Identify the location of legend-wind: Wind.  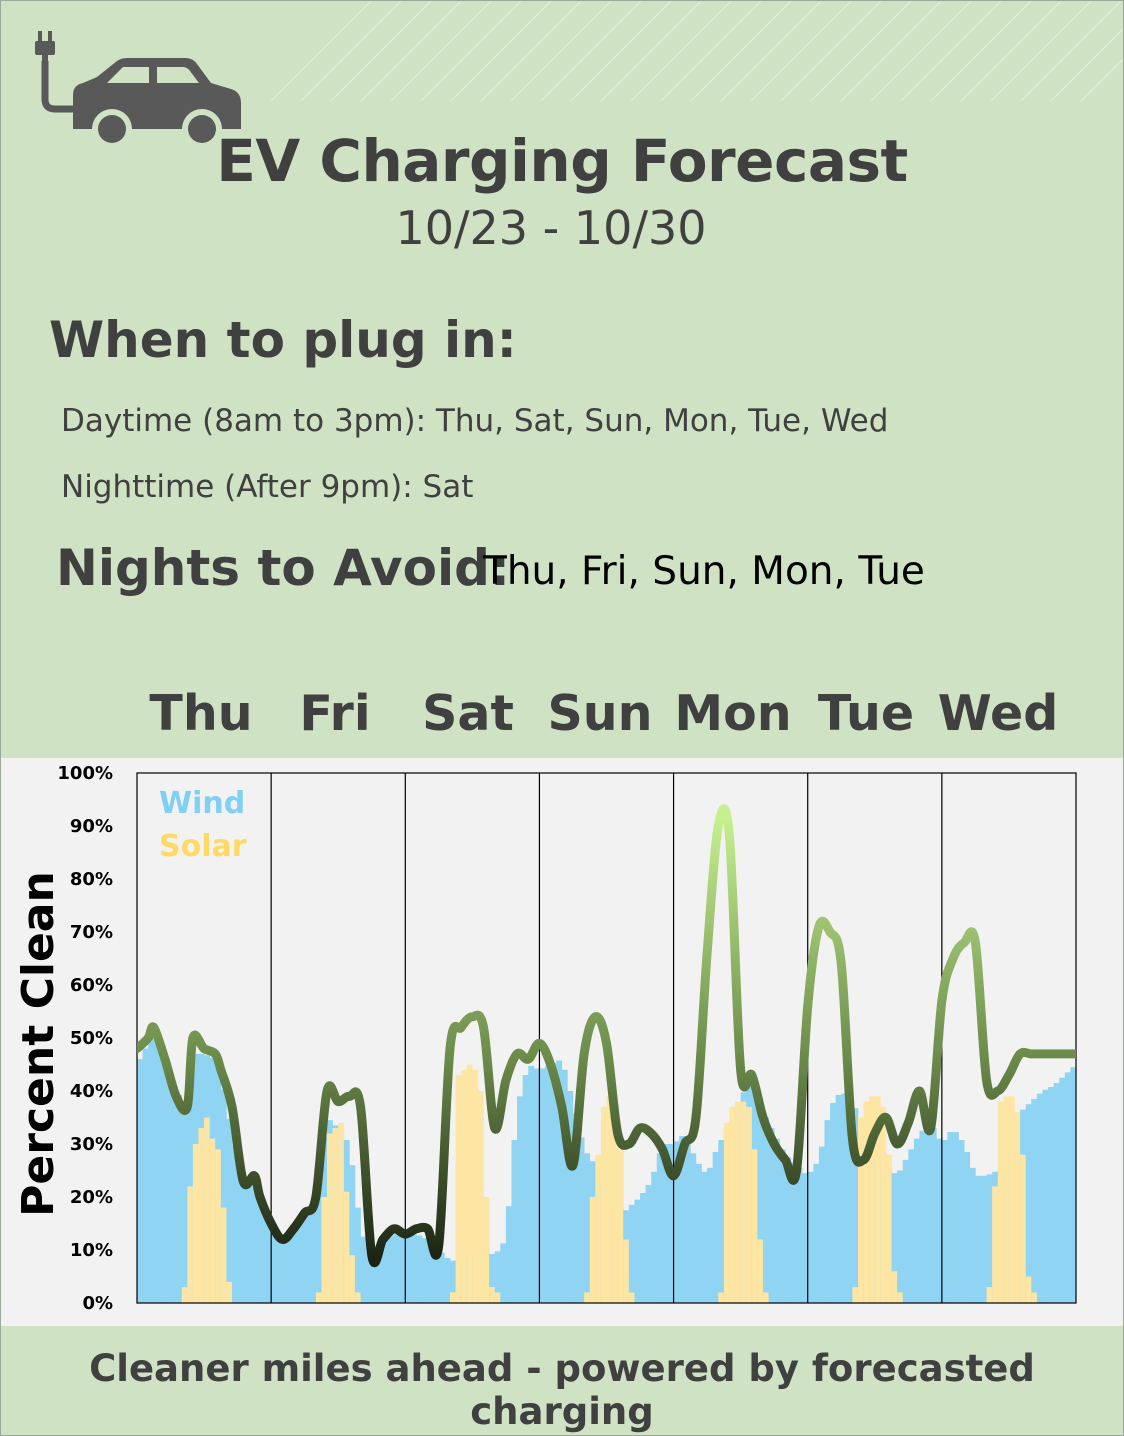
(202, 803).